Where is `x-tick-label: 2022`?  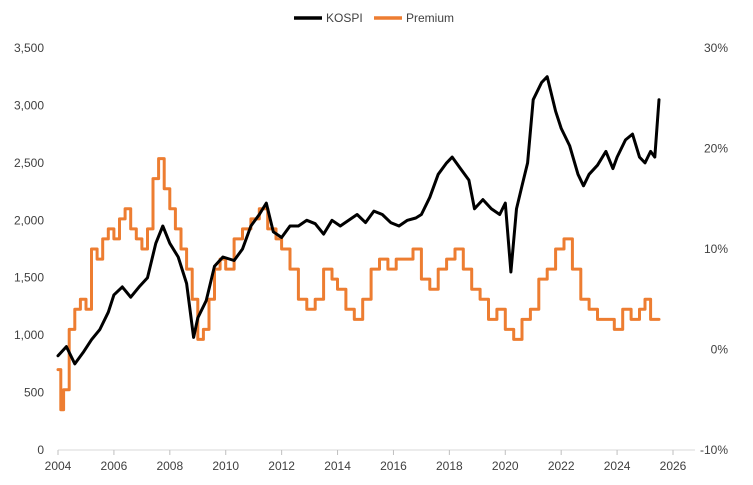 x-tick-label: 2022 is located at coordinates (561, 466).